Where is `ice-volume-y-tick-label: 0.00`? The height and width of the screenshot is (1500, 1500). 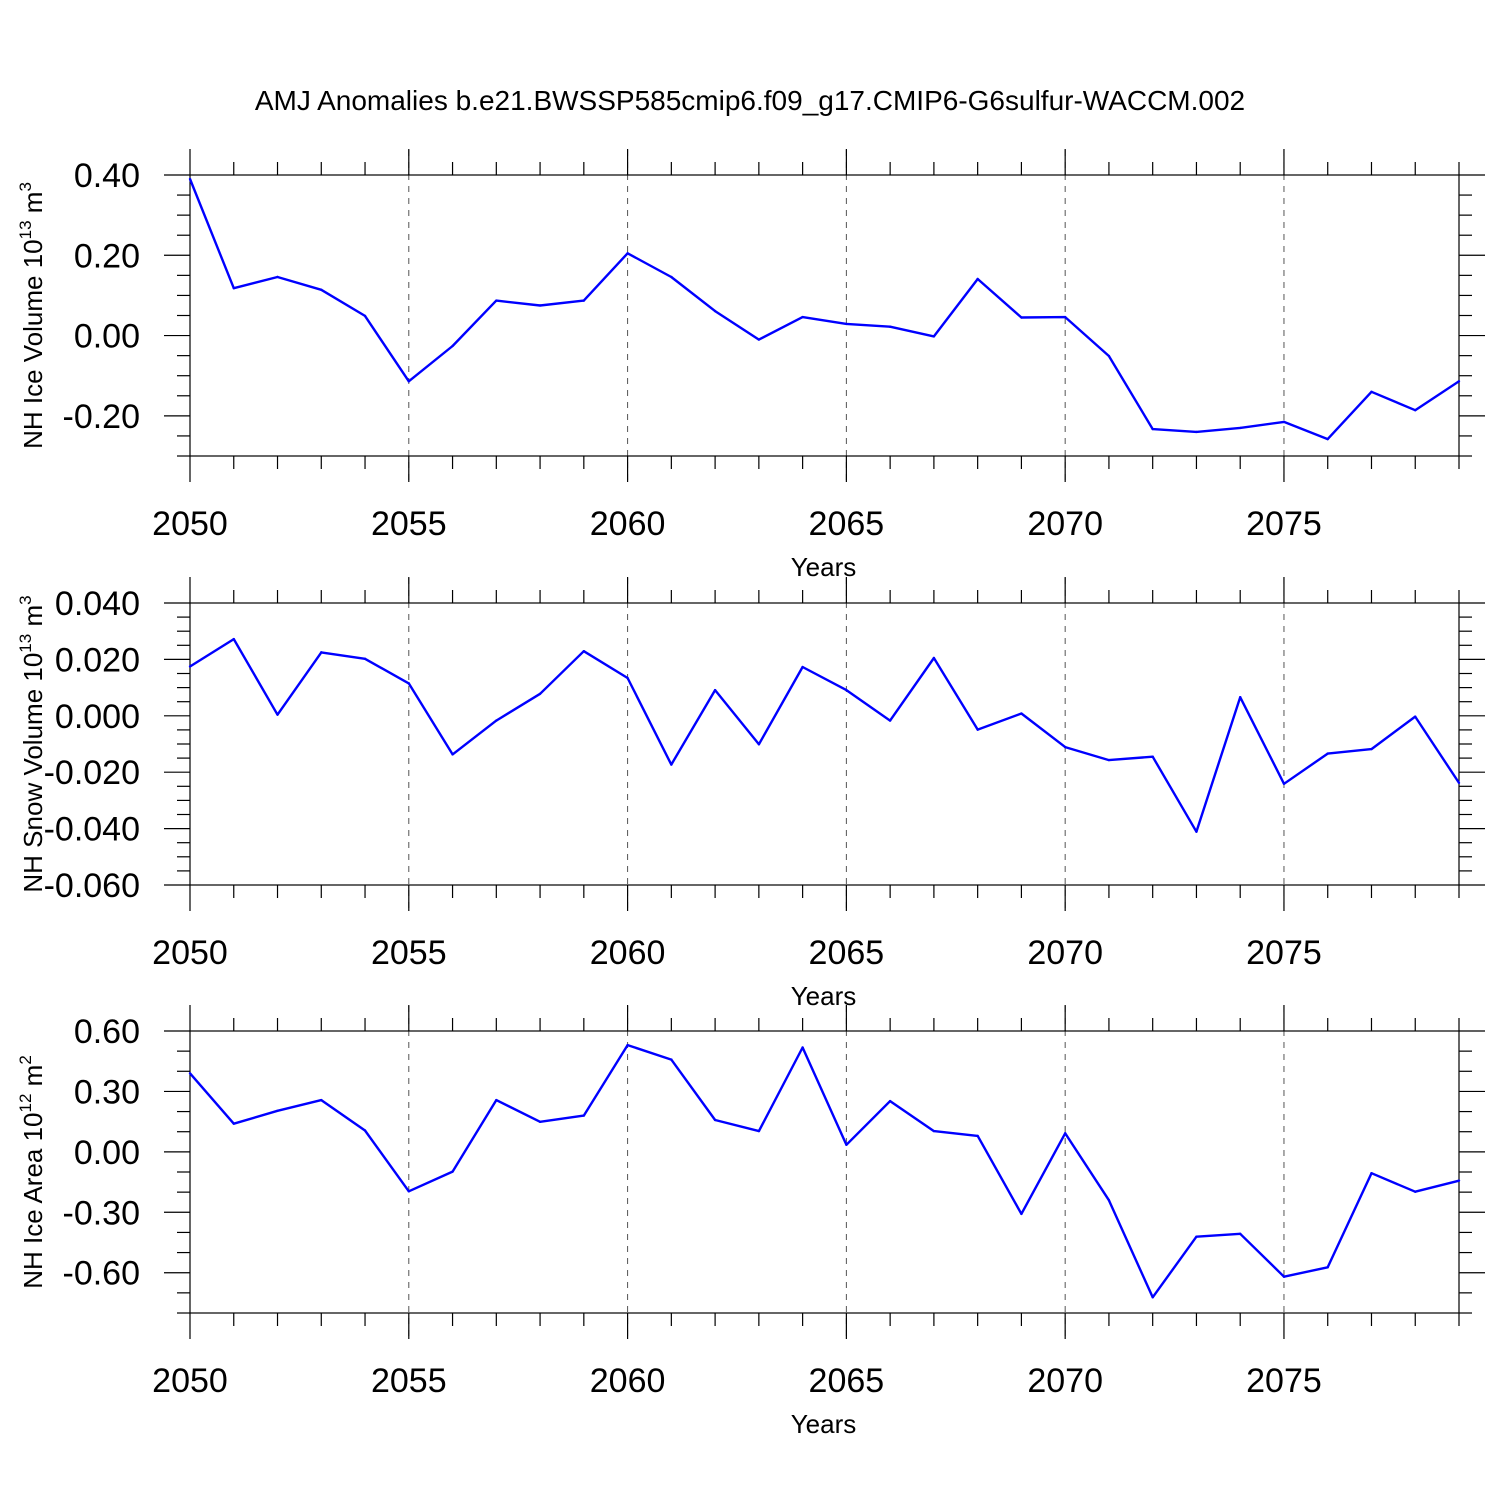
ice-volume-y-tick-label: 0.00 is located at coordinates (107, 337).